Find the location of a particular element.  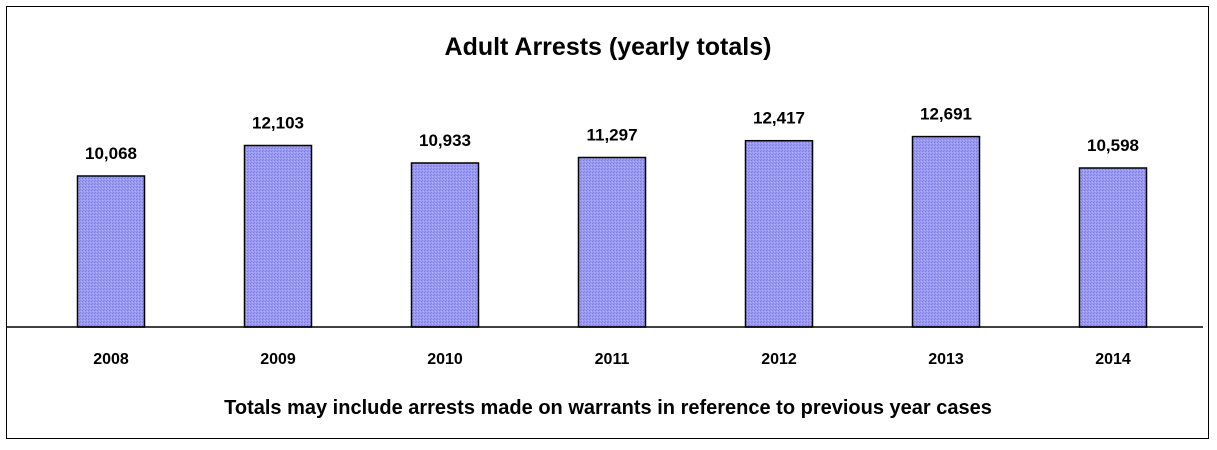

x-tick-label-2010: 2010 is located at coordinates (445, 359).